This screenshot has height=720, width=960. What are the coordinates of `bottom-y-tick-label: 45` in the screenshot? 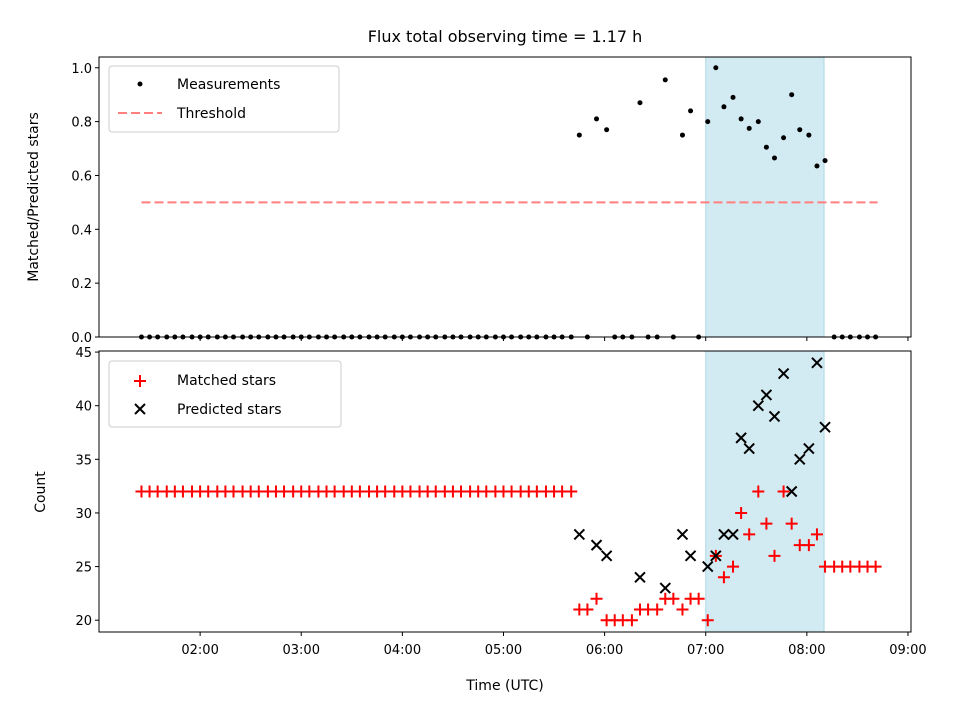 It's located at (83, 353).